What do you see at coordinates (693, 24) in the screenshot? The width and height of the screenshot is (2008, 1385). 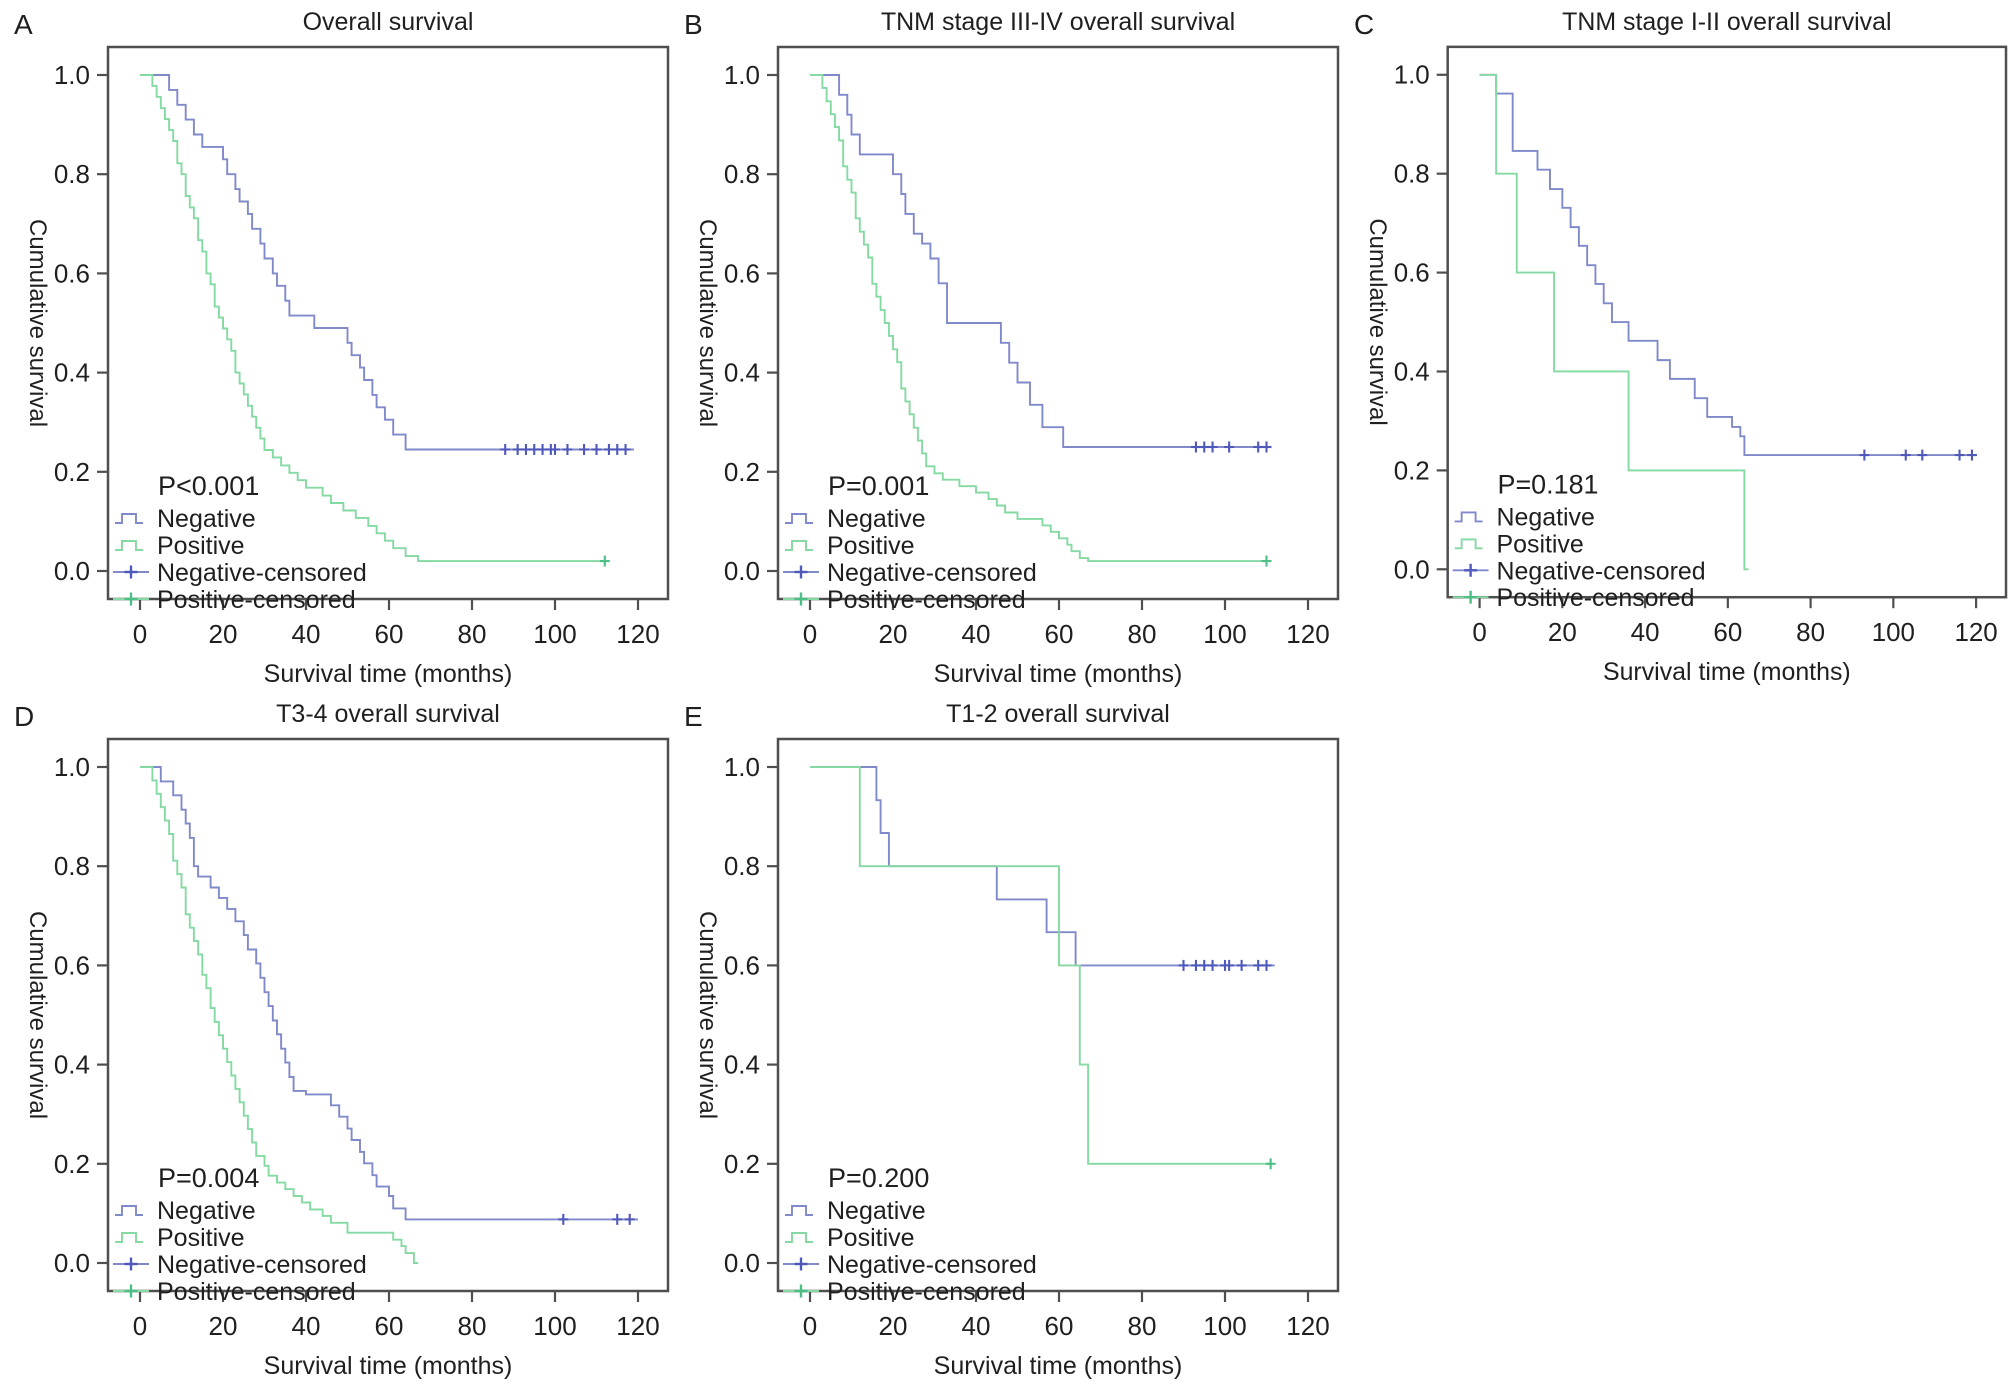 I see `panel-letter: B` at bounding box center [693, 24].